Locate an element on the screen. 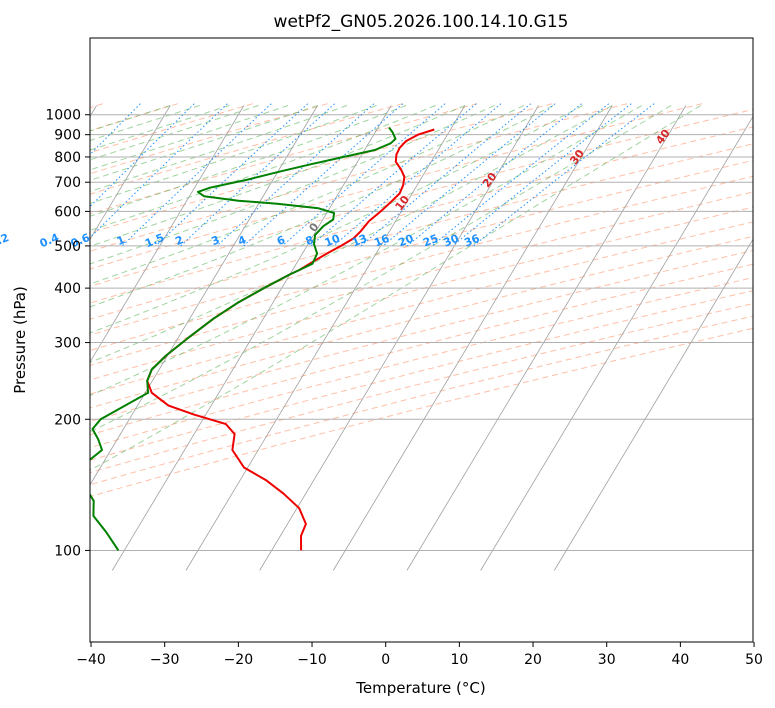 Image resolution: width=775 pixels, height=708 pixels. x-tick-label: −20 is located at coordinates (239, 660).